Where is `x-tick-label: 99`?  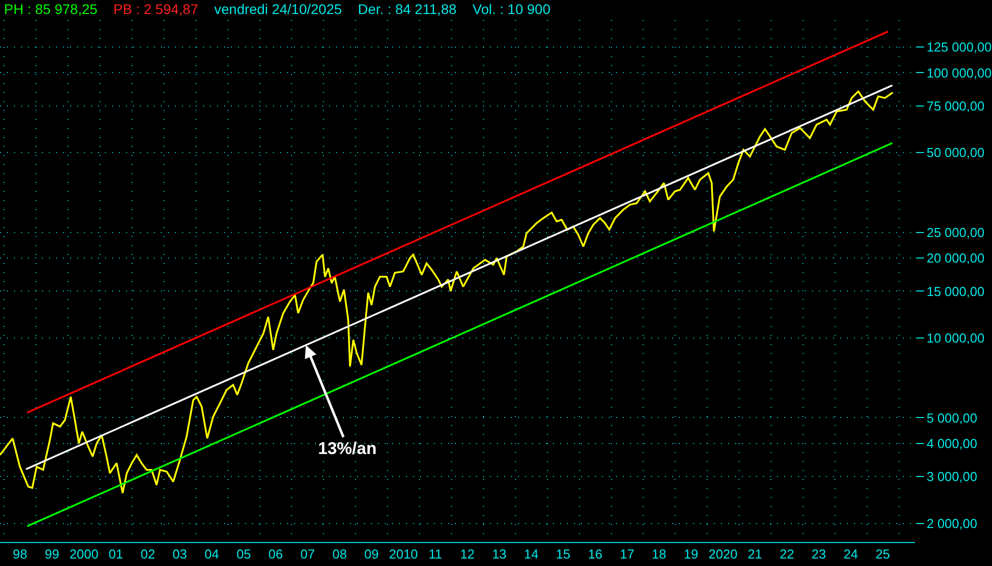
x-tick-label: 99 is located at coordinates (52, 554).